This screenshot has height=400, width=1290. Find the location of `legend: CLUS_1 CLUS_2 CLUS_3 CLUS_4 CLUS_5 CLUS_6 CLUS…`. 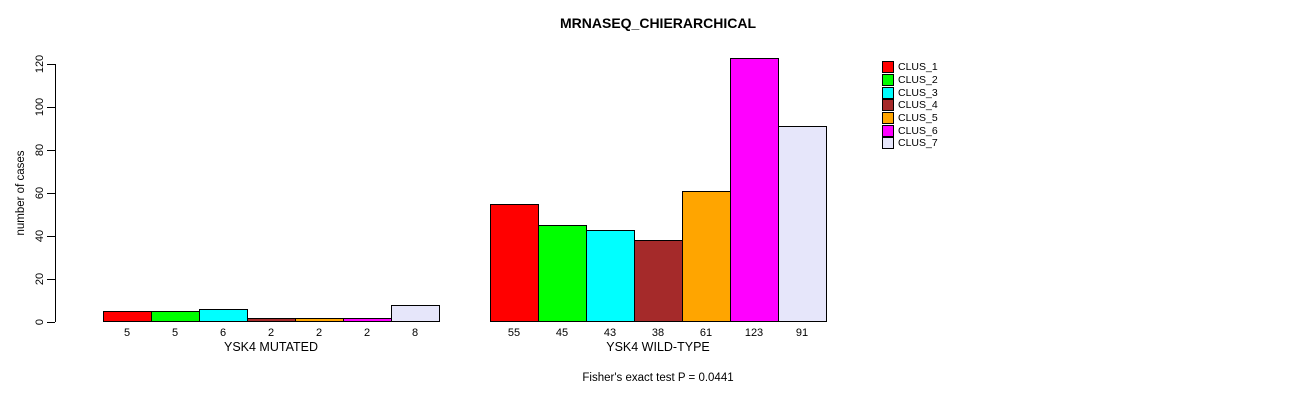

legend: CLUS_1 CLUS_2 CLUS_3 CLUS_4 CLUS_5 CLUS_6 CLUS… is located at coordinates (910, 105).